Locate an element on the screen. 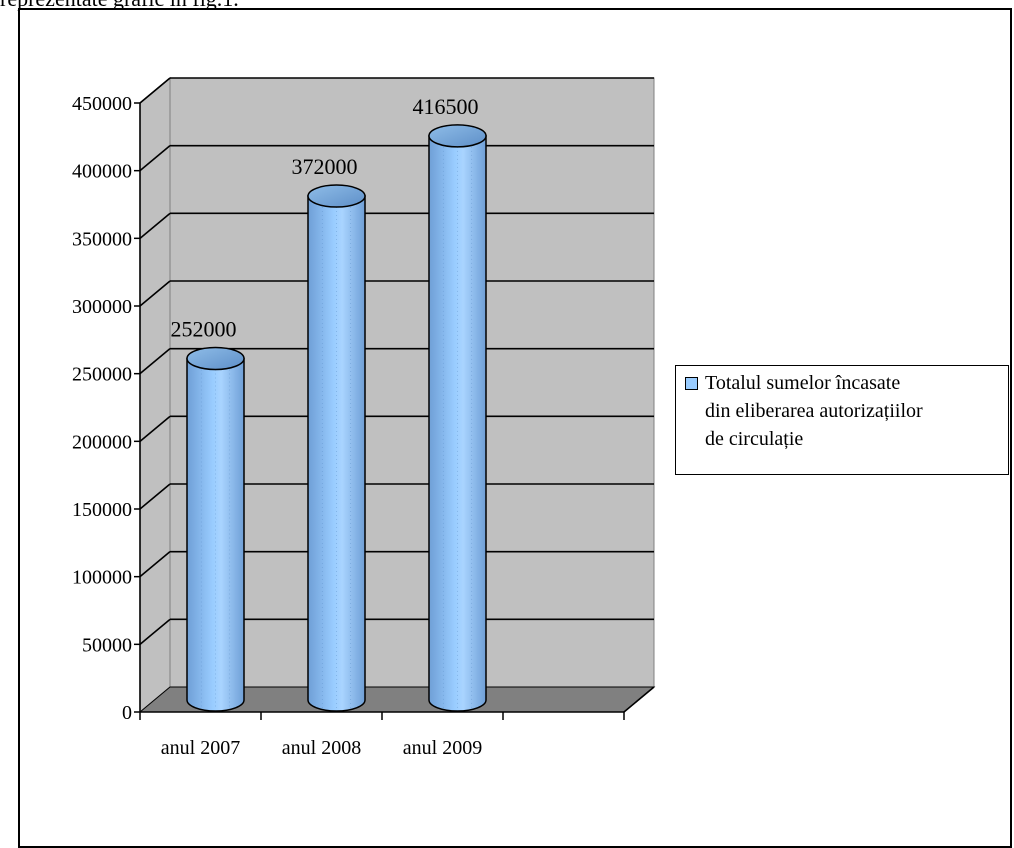 The image size is (1014, 848). y-tick-label: 100000 is located at coordinates (102, 578).